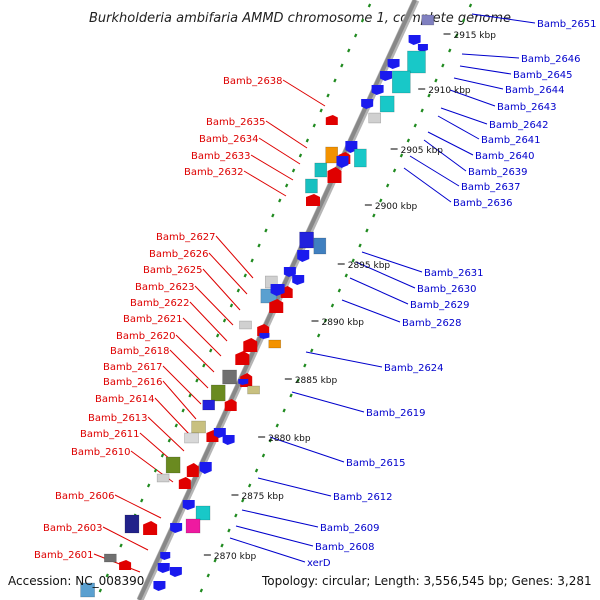  What do you see at coordinates (173, 270) in the screenshot?
I see `left-gene-label: Bamb_2625` at bounding box center [173, 270].